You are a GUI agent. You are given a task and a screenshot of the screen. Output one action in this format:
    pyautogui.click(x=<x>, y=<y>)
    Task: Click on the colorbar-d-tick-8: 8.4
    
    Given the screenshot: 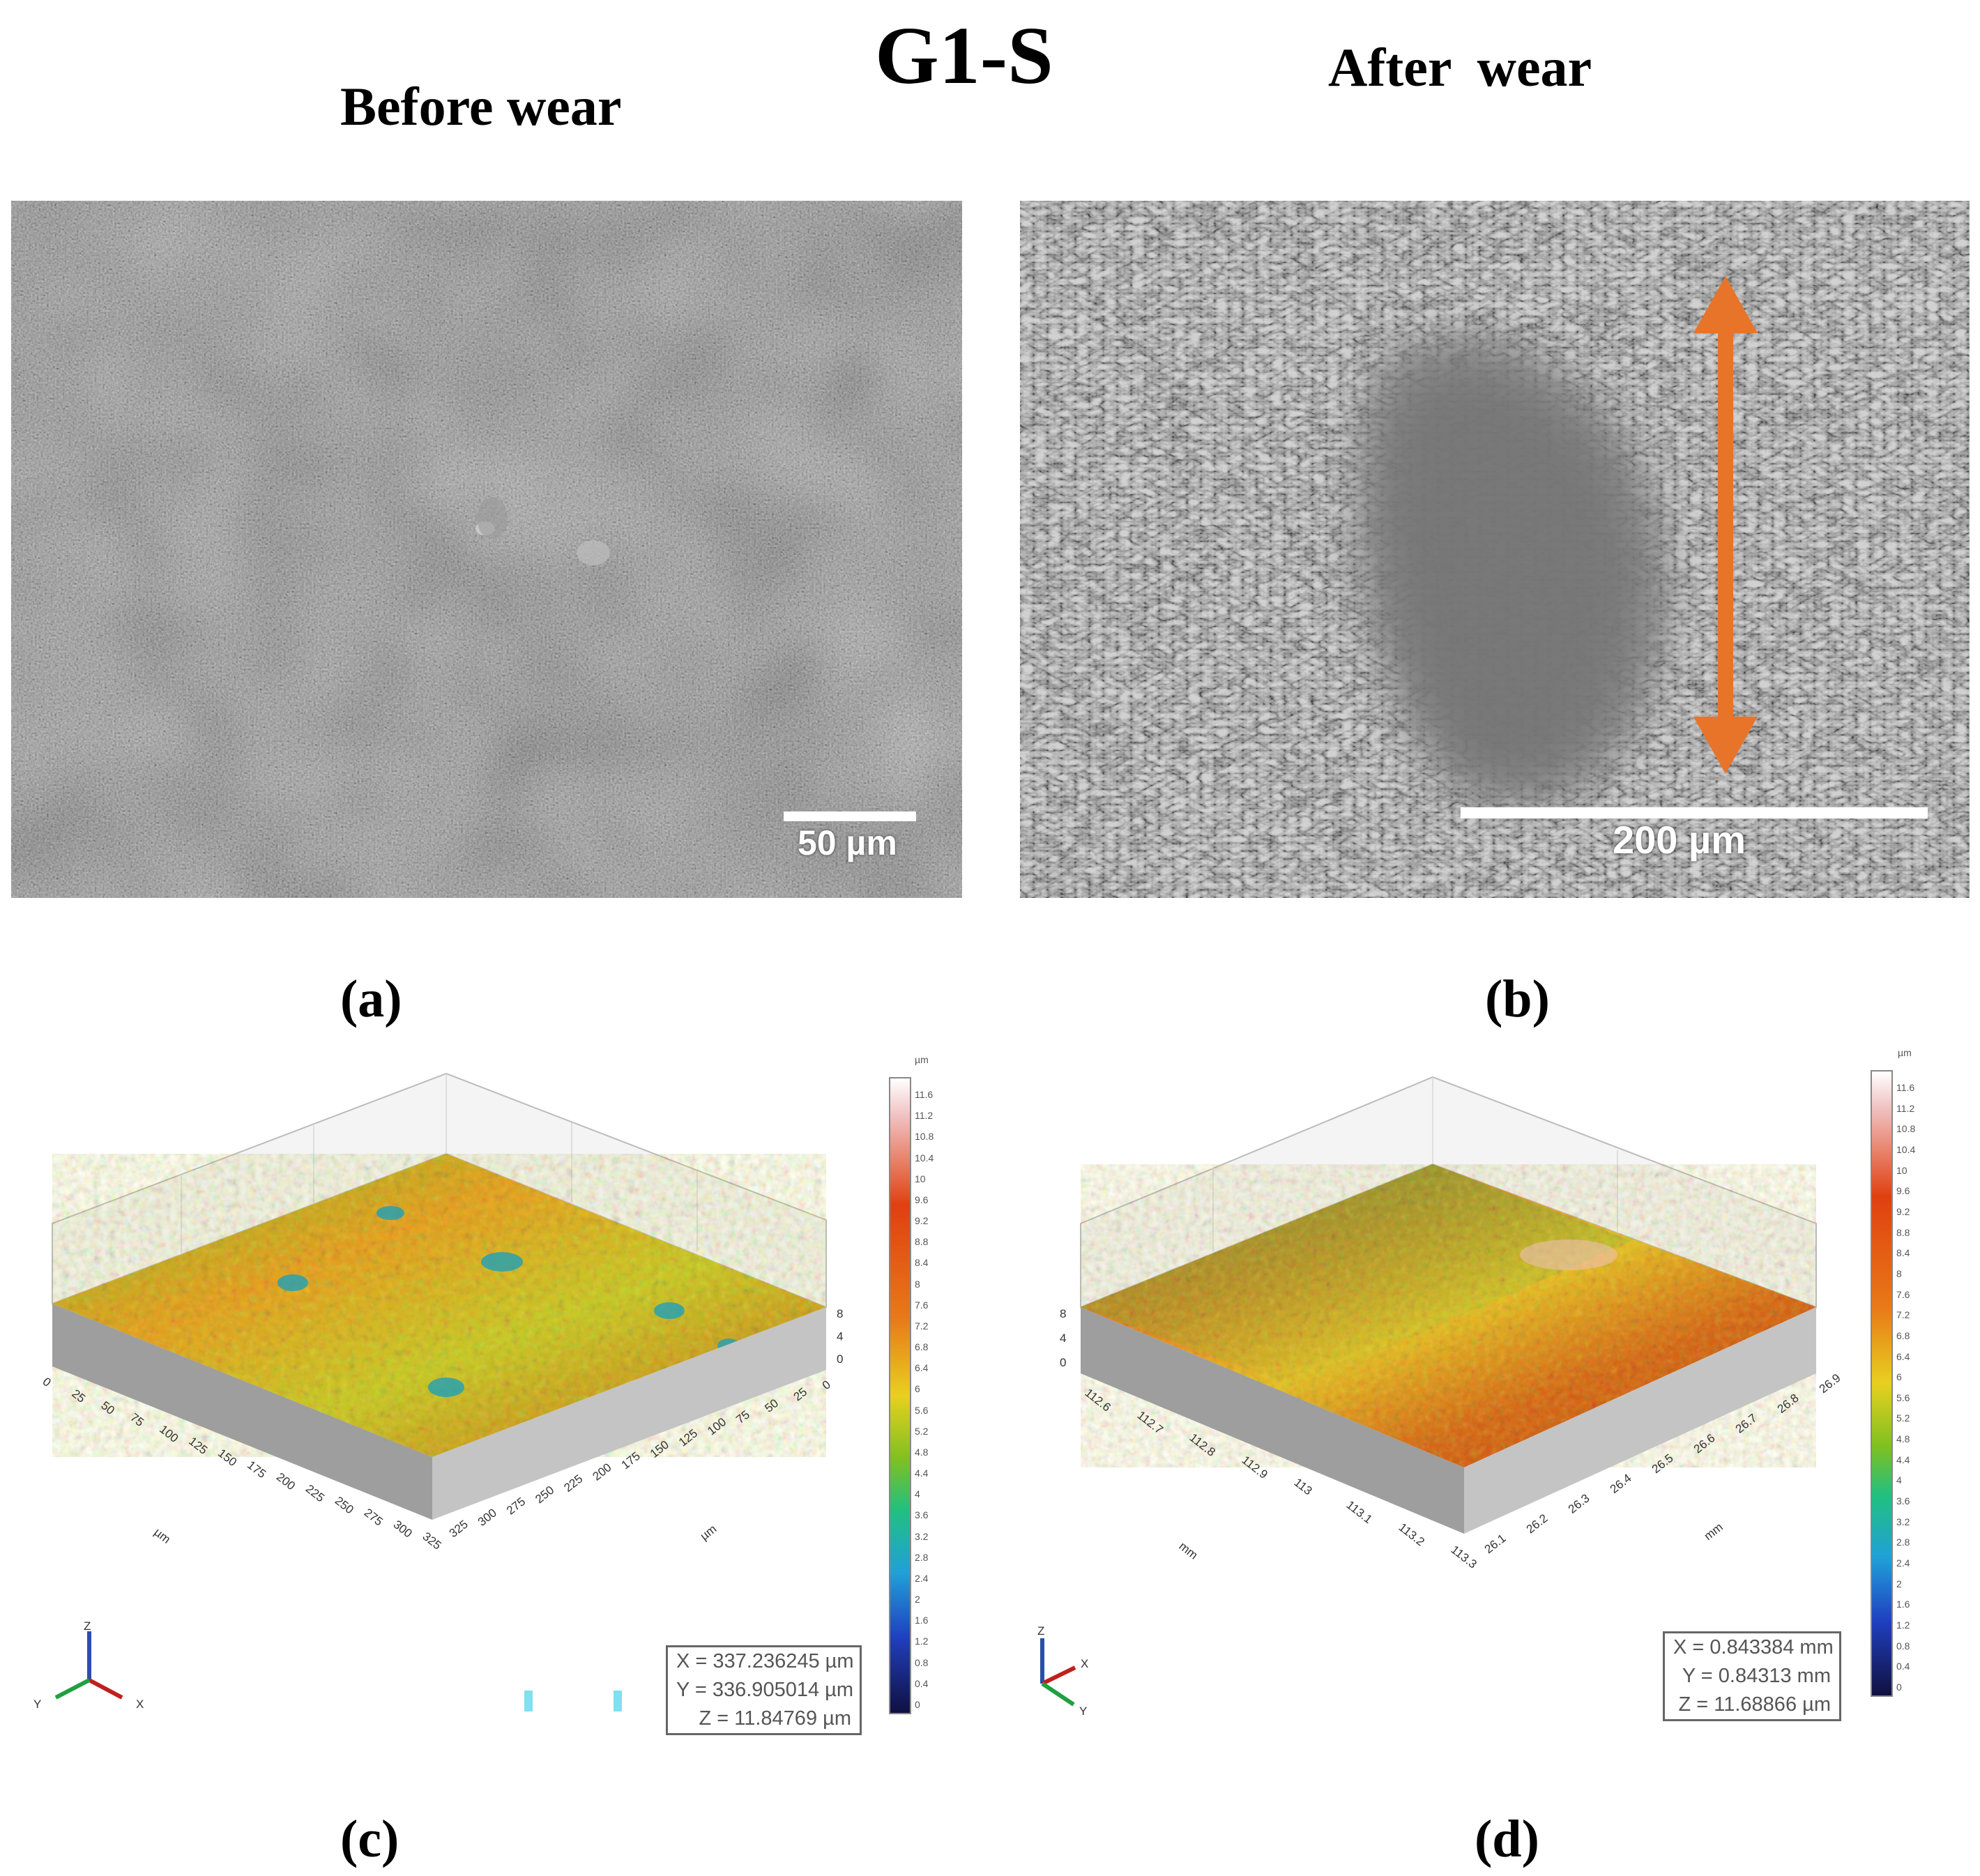 What is the action you would take?
    pyautogui.click(x=1903, y=1253)
    